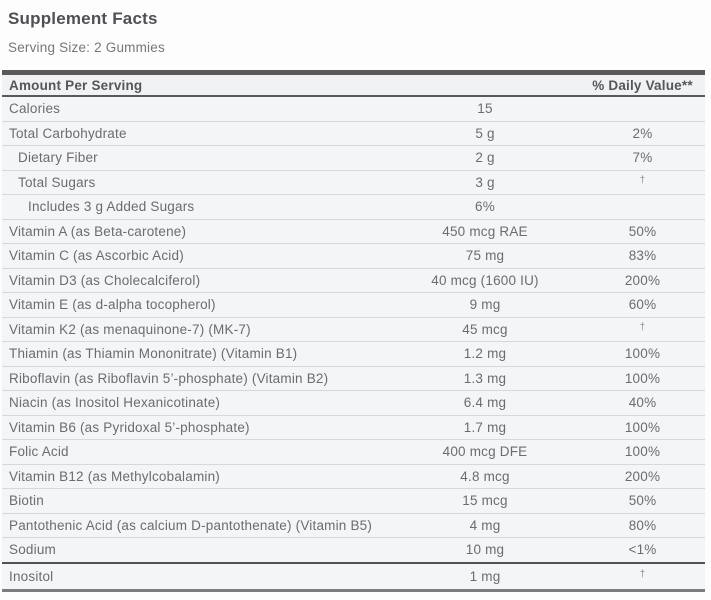 This screenshot has height=600, width=711. I want to click on table-header-row: Amount Per Serving % Daily Value**, so click(353, 86).